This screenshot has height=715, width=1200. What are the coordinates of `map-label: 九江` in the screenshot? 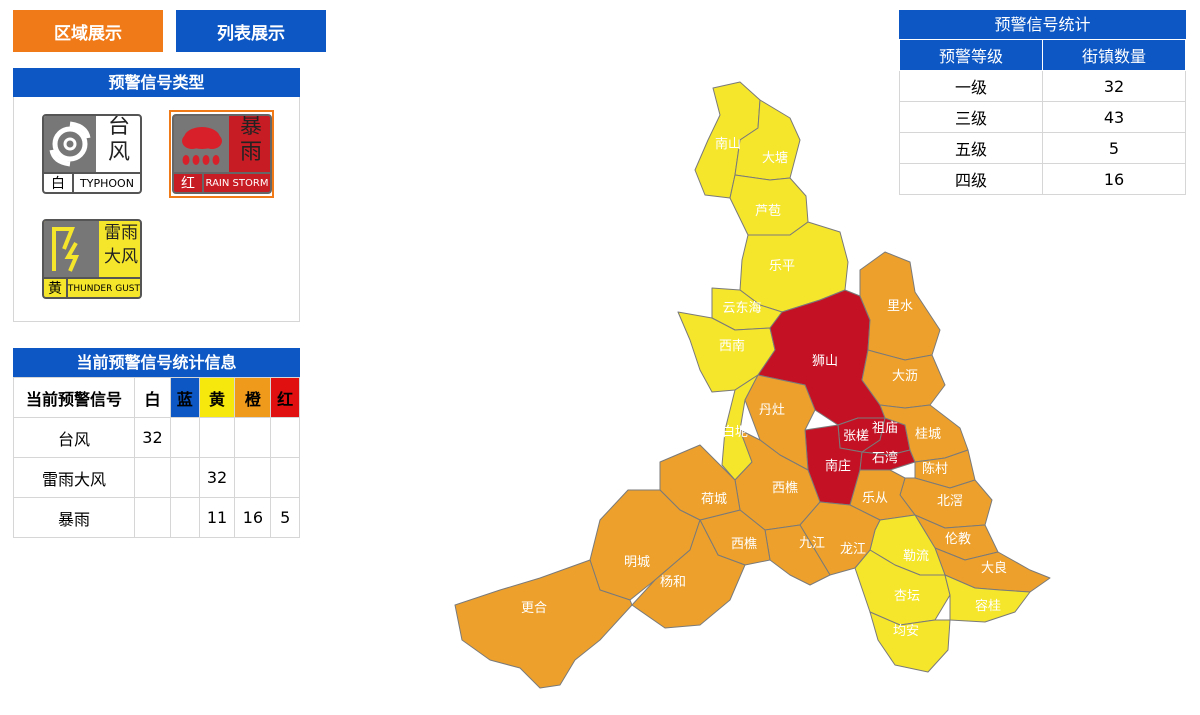 It's located at (812, 543).